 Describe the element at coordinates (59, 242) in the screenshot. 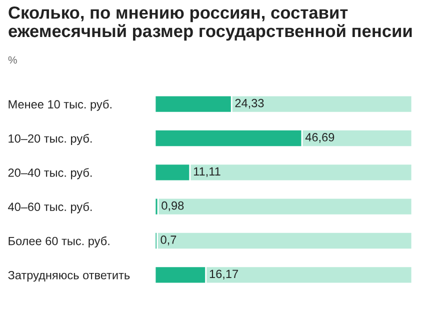

I see `y-tick-label: Более 60 тыс. руб.` at that location.